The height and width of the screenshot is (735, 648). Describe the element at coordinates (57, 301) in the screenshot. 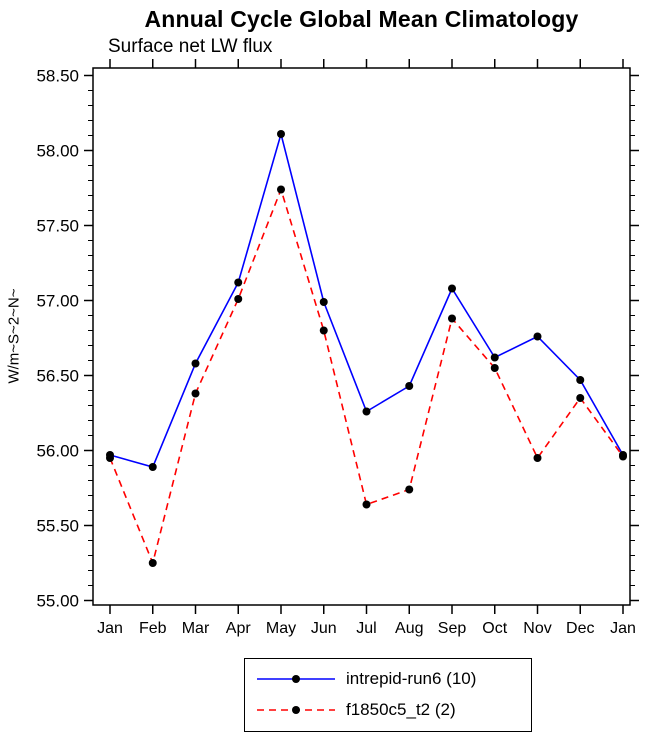

I see `y-tick-label: 57.00` at that location.